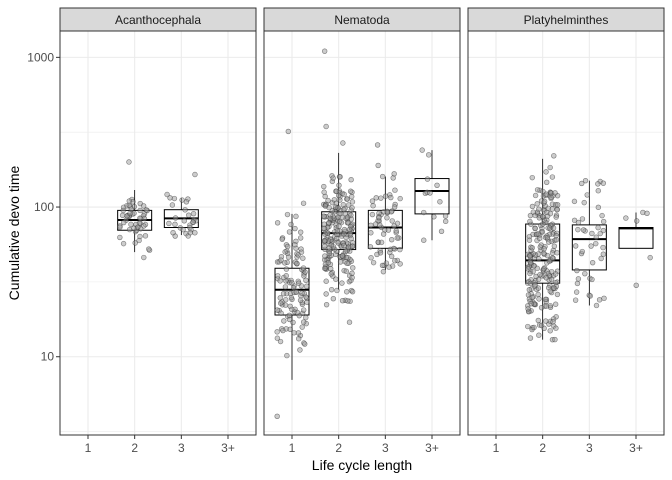 This screenshot has width=672, height=480. What do you see at coordinates (40, 57) in the screenshot?
I see `y-tick-label: 1000` at bounding box center [40, 57].